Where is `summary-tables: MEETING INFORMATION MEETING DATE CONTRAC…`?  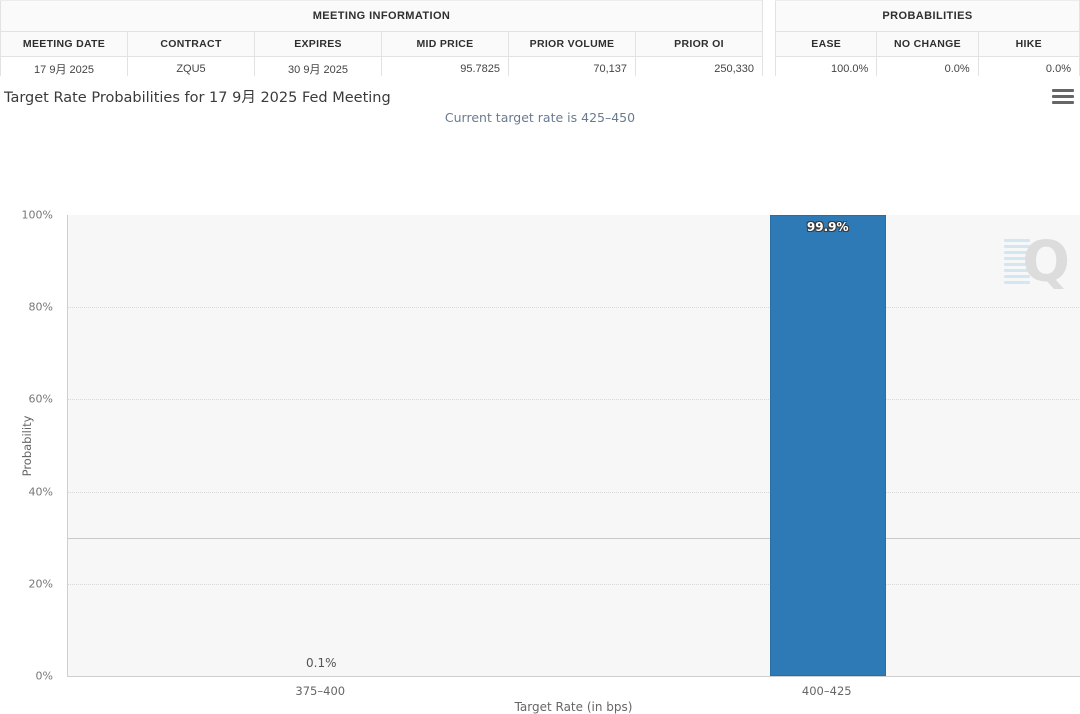
summary-tables: MEETING INFORMATION MEETING DATE CONTRAC… is located at coordinates (540, 41).